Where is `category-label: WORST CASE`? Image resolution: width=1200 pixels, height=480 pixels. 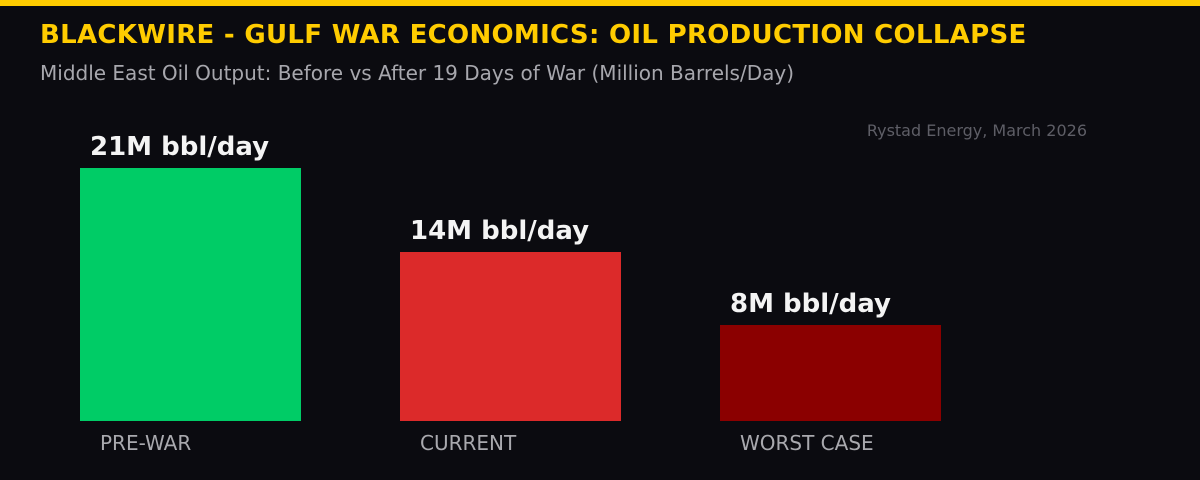
category-label: WORST CASE is located at coordinates (807, 443).